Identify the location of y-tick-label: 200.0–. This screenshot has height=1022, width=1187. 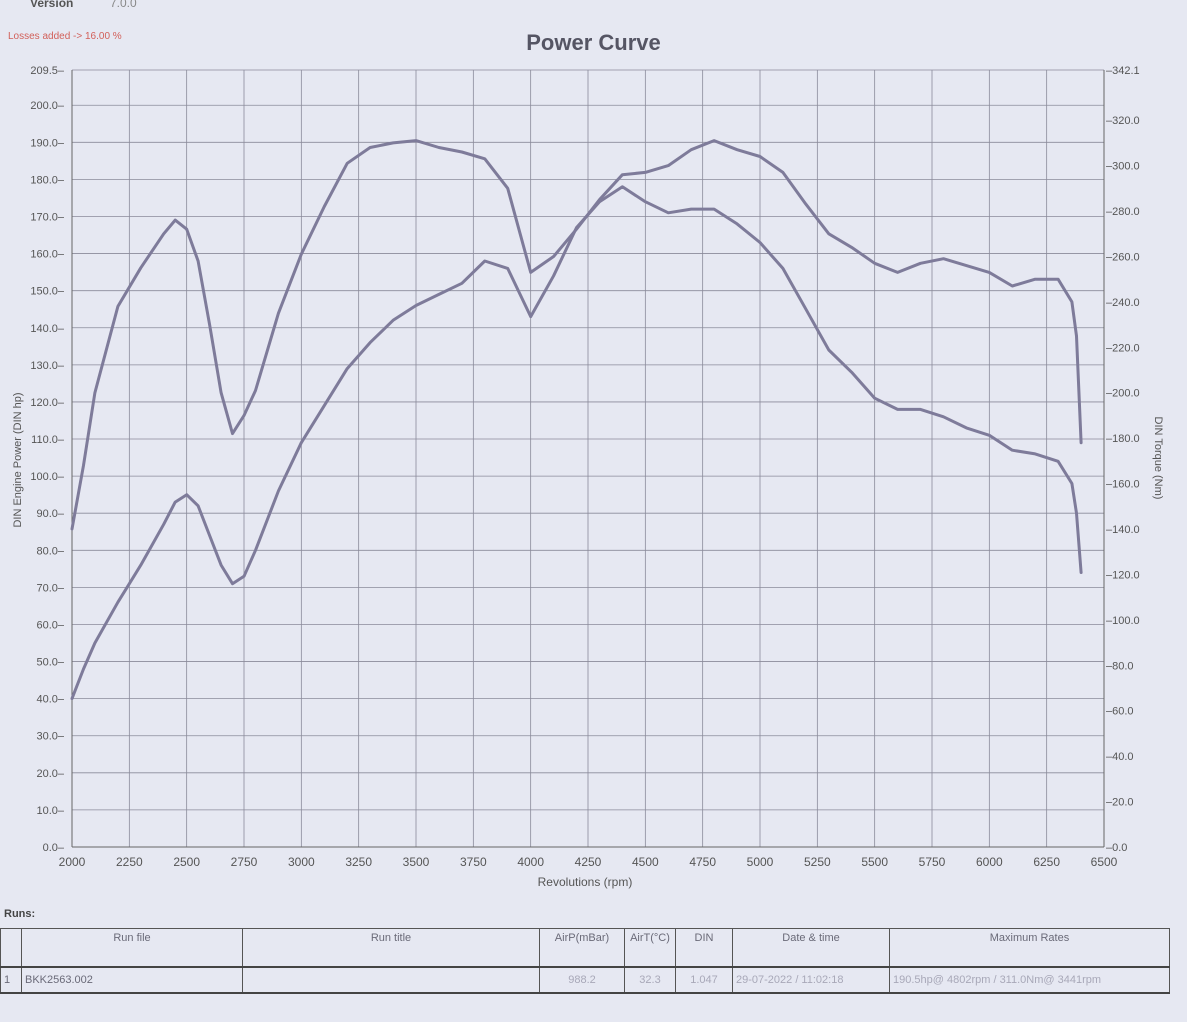
(47, 106).